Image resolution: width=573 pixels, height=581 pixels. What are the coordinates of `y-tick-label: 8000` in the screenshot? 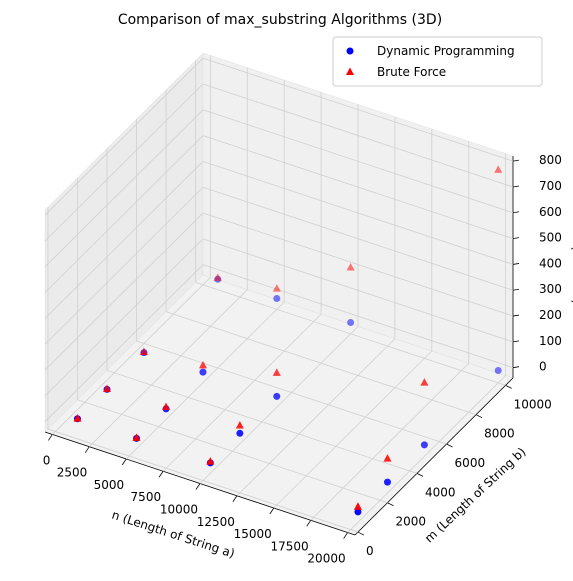 It's located at (499, 434).